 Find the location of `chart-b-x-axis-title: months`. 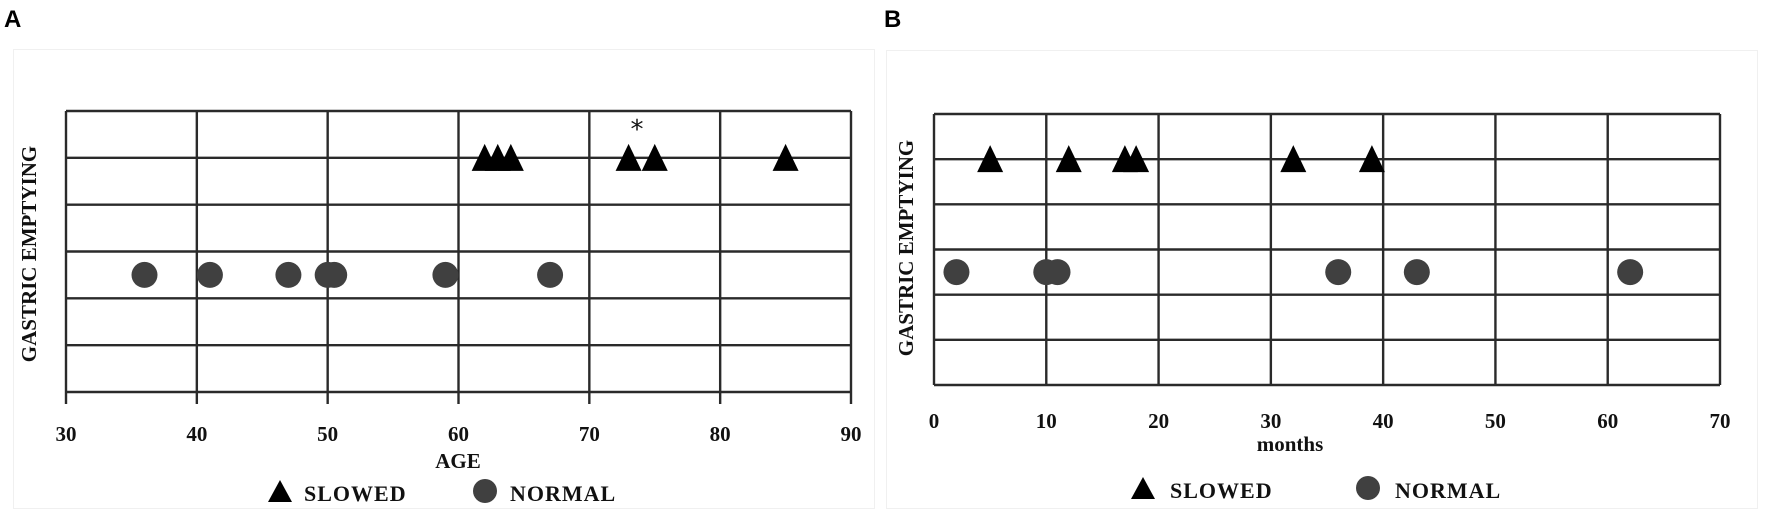

chart-b-x-axis-title: months is located at coordinates (1290, 444).